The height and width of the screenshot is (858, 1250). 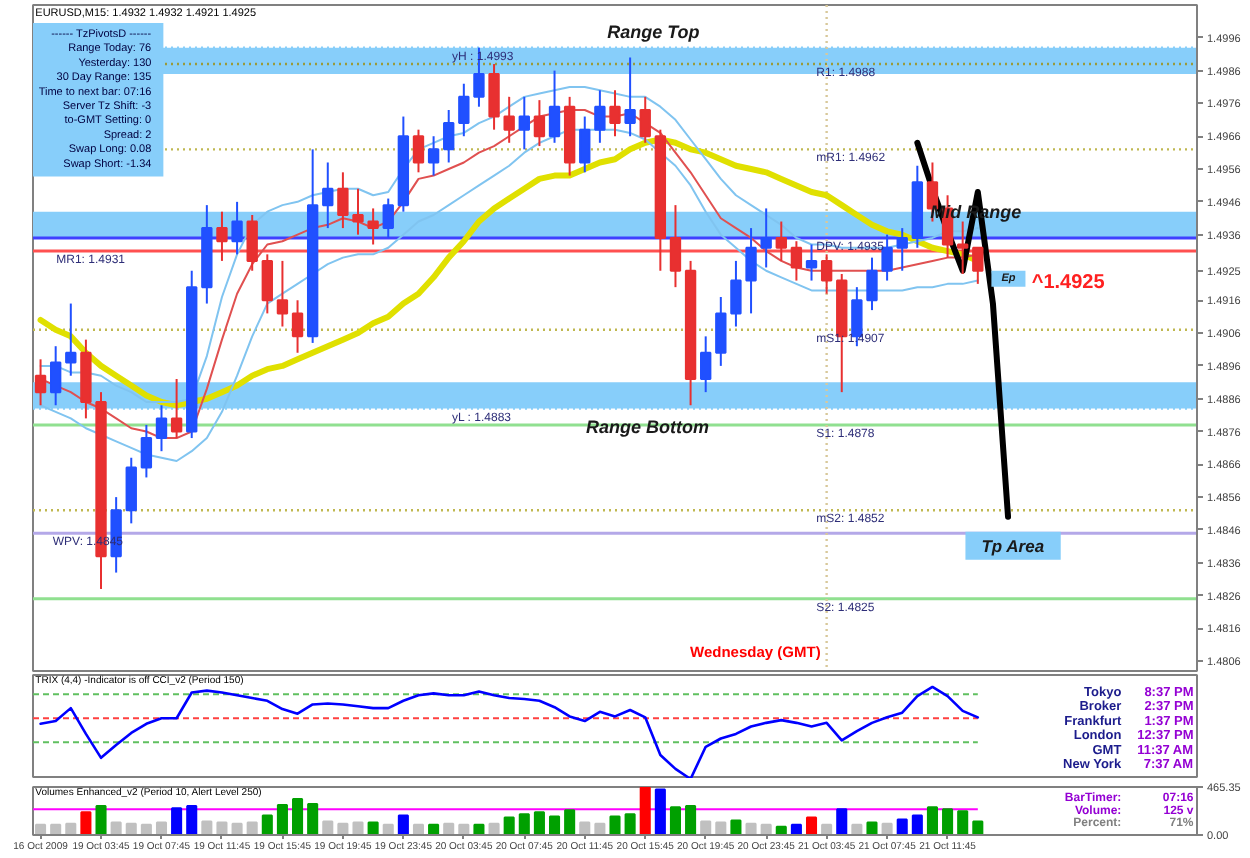 I want to click on annotation: Tp Area, so click(x=1013, y=545).